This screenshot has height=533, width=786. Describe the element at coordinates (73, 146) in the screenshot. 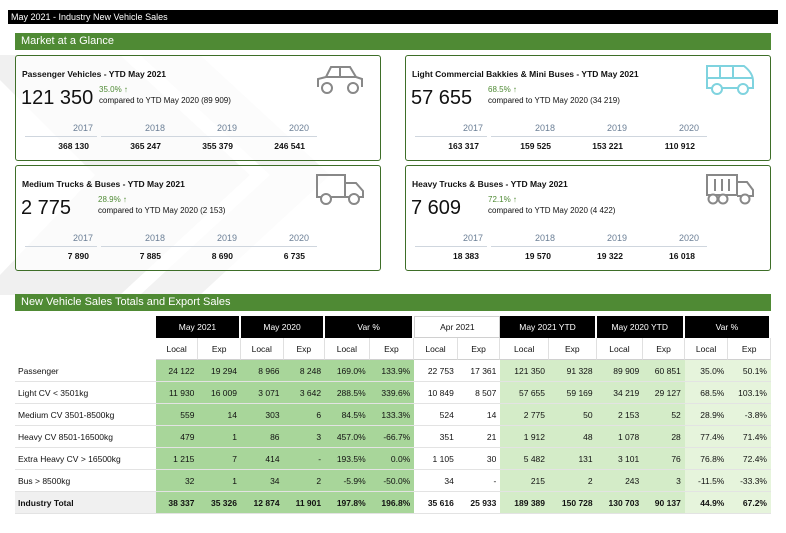

I see `year-value: 368 130` at that location.